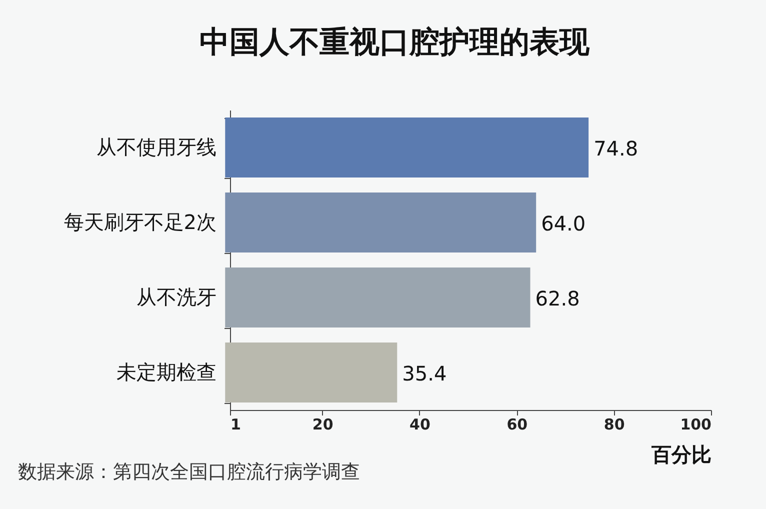 Image resolution: width=766 pixels, height=509 pixels. I want to click on y-tick-label: 未定期检查, so click(166, 372).